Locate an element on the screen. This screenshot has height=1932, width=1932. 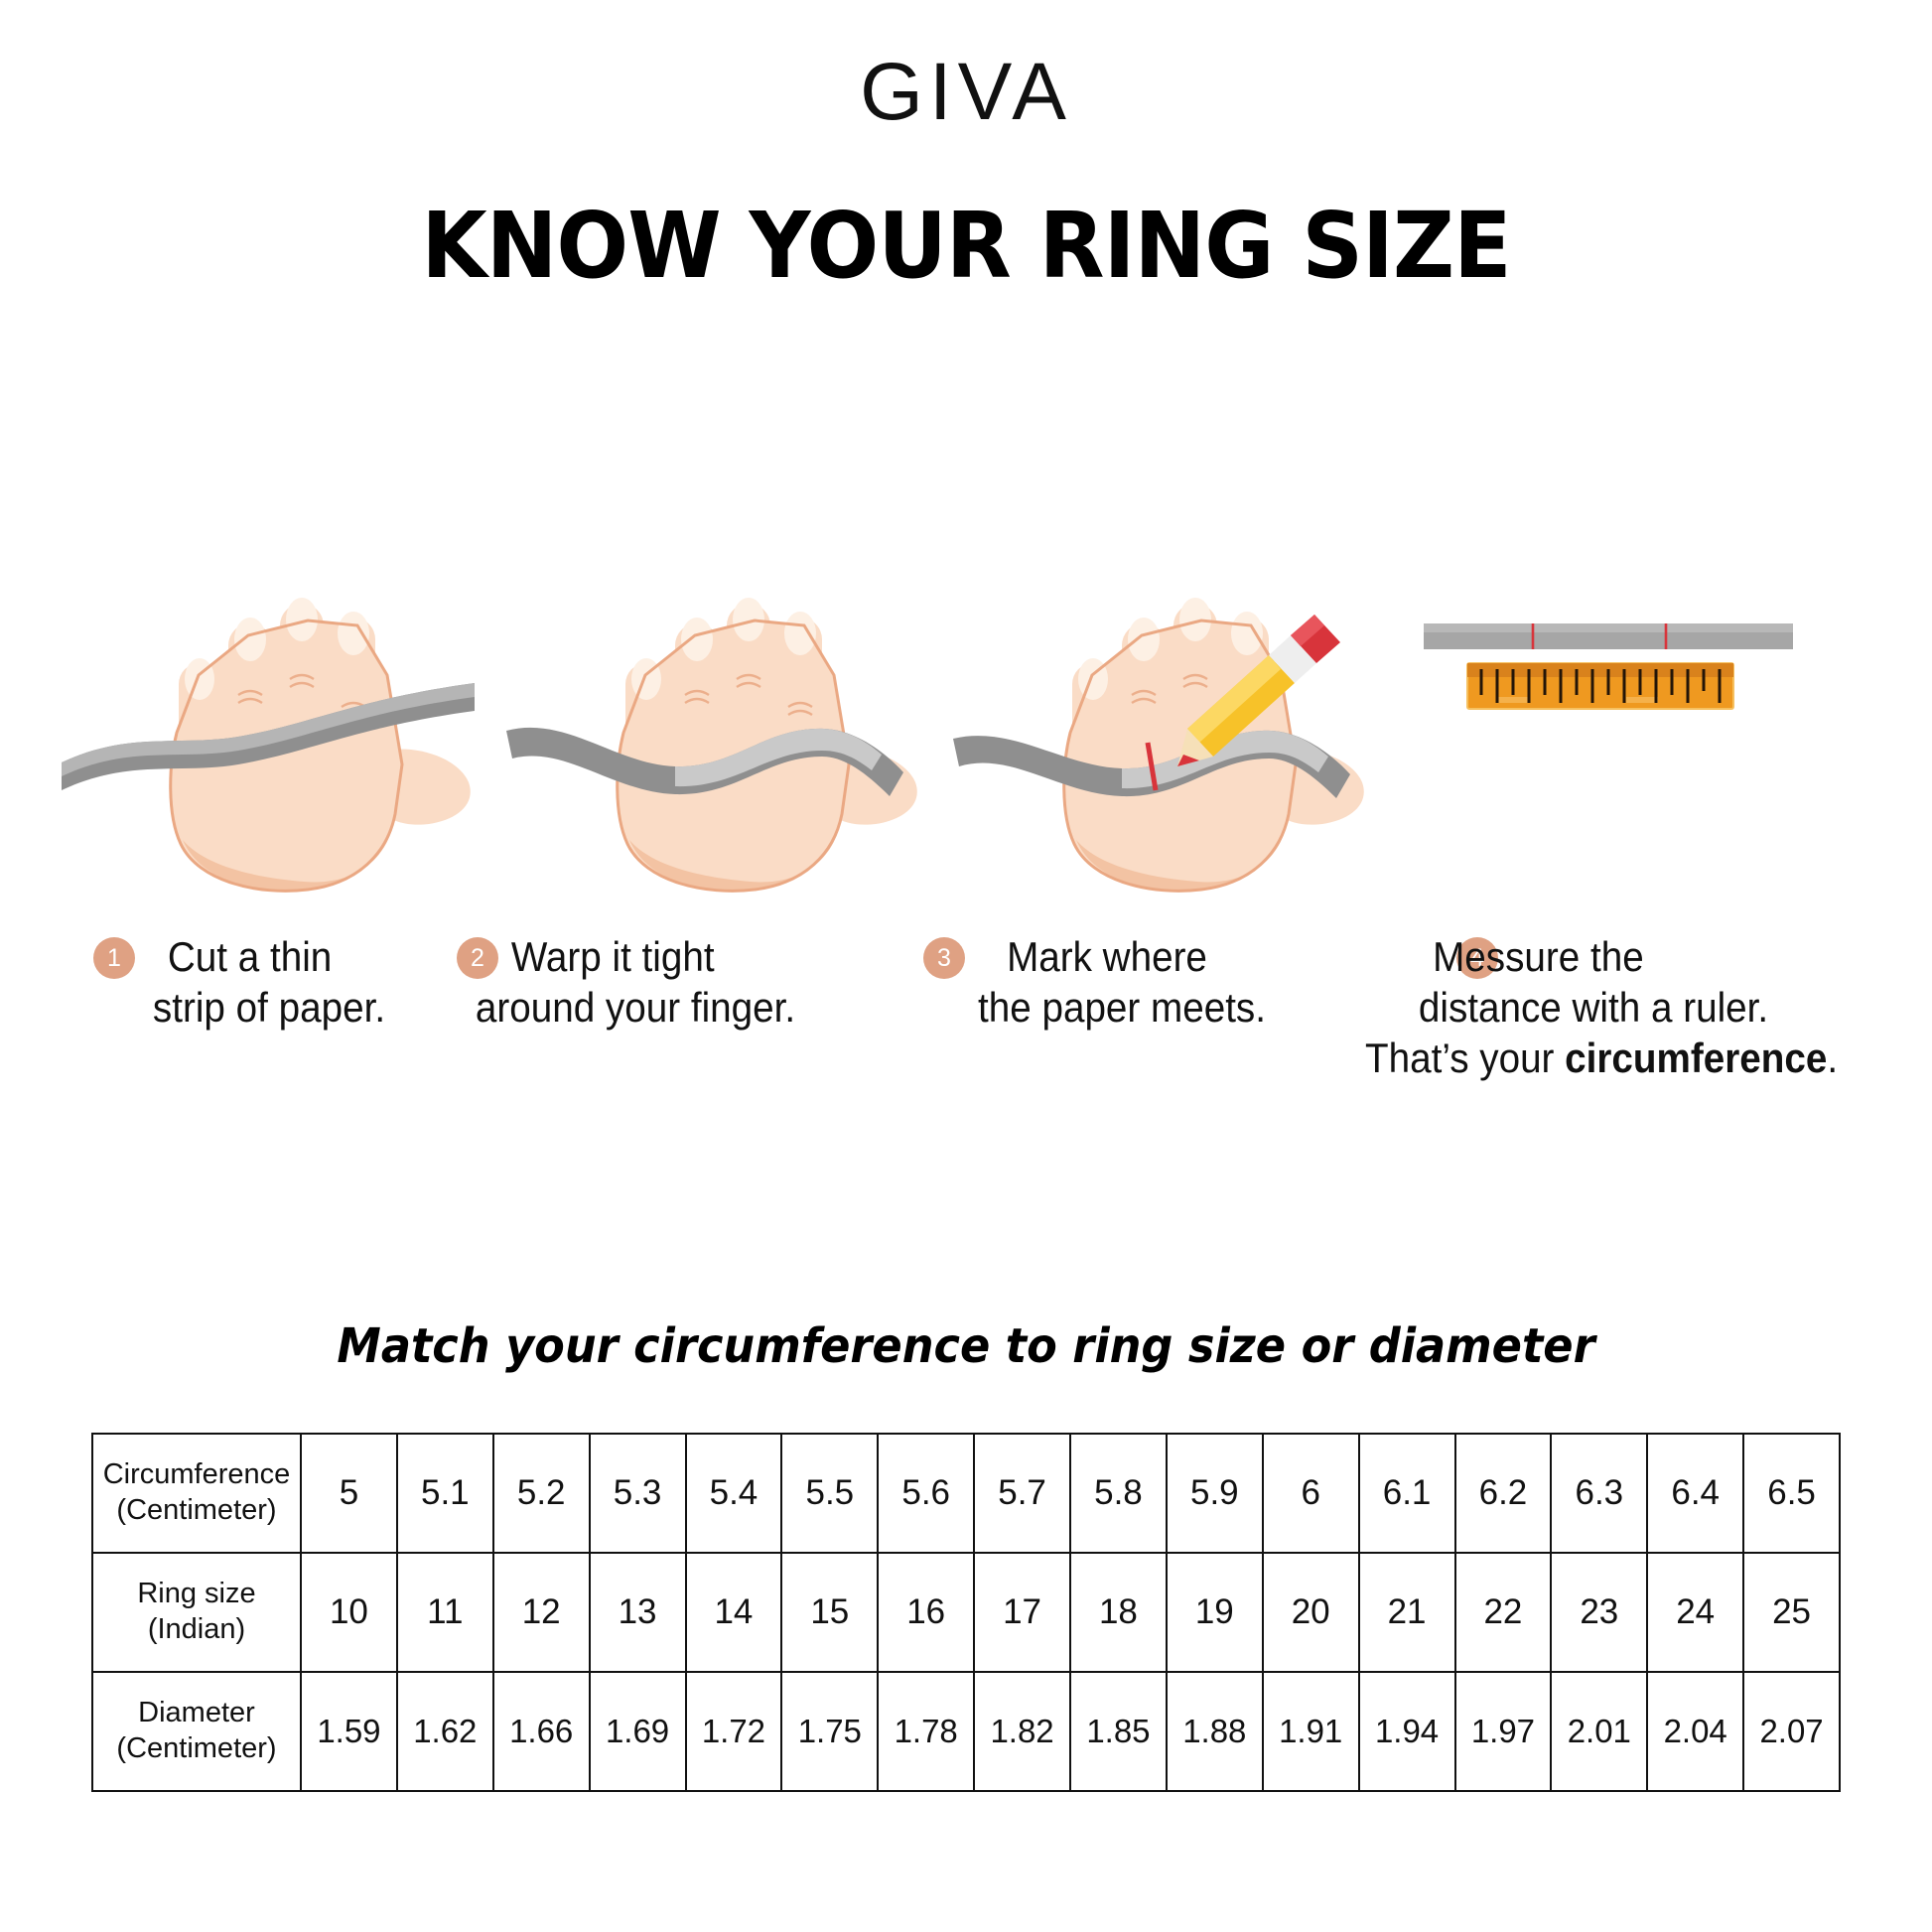
cell-diameter-5: 1.75 is located at coordinates (830, 1732).